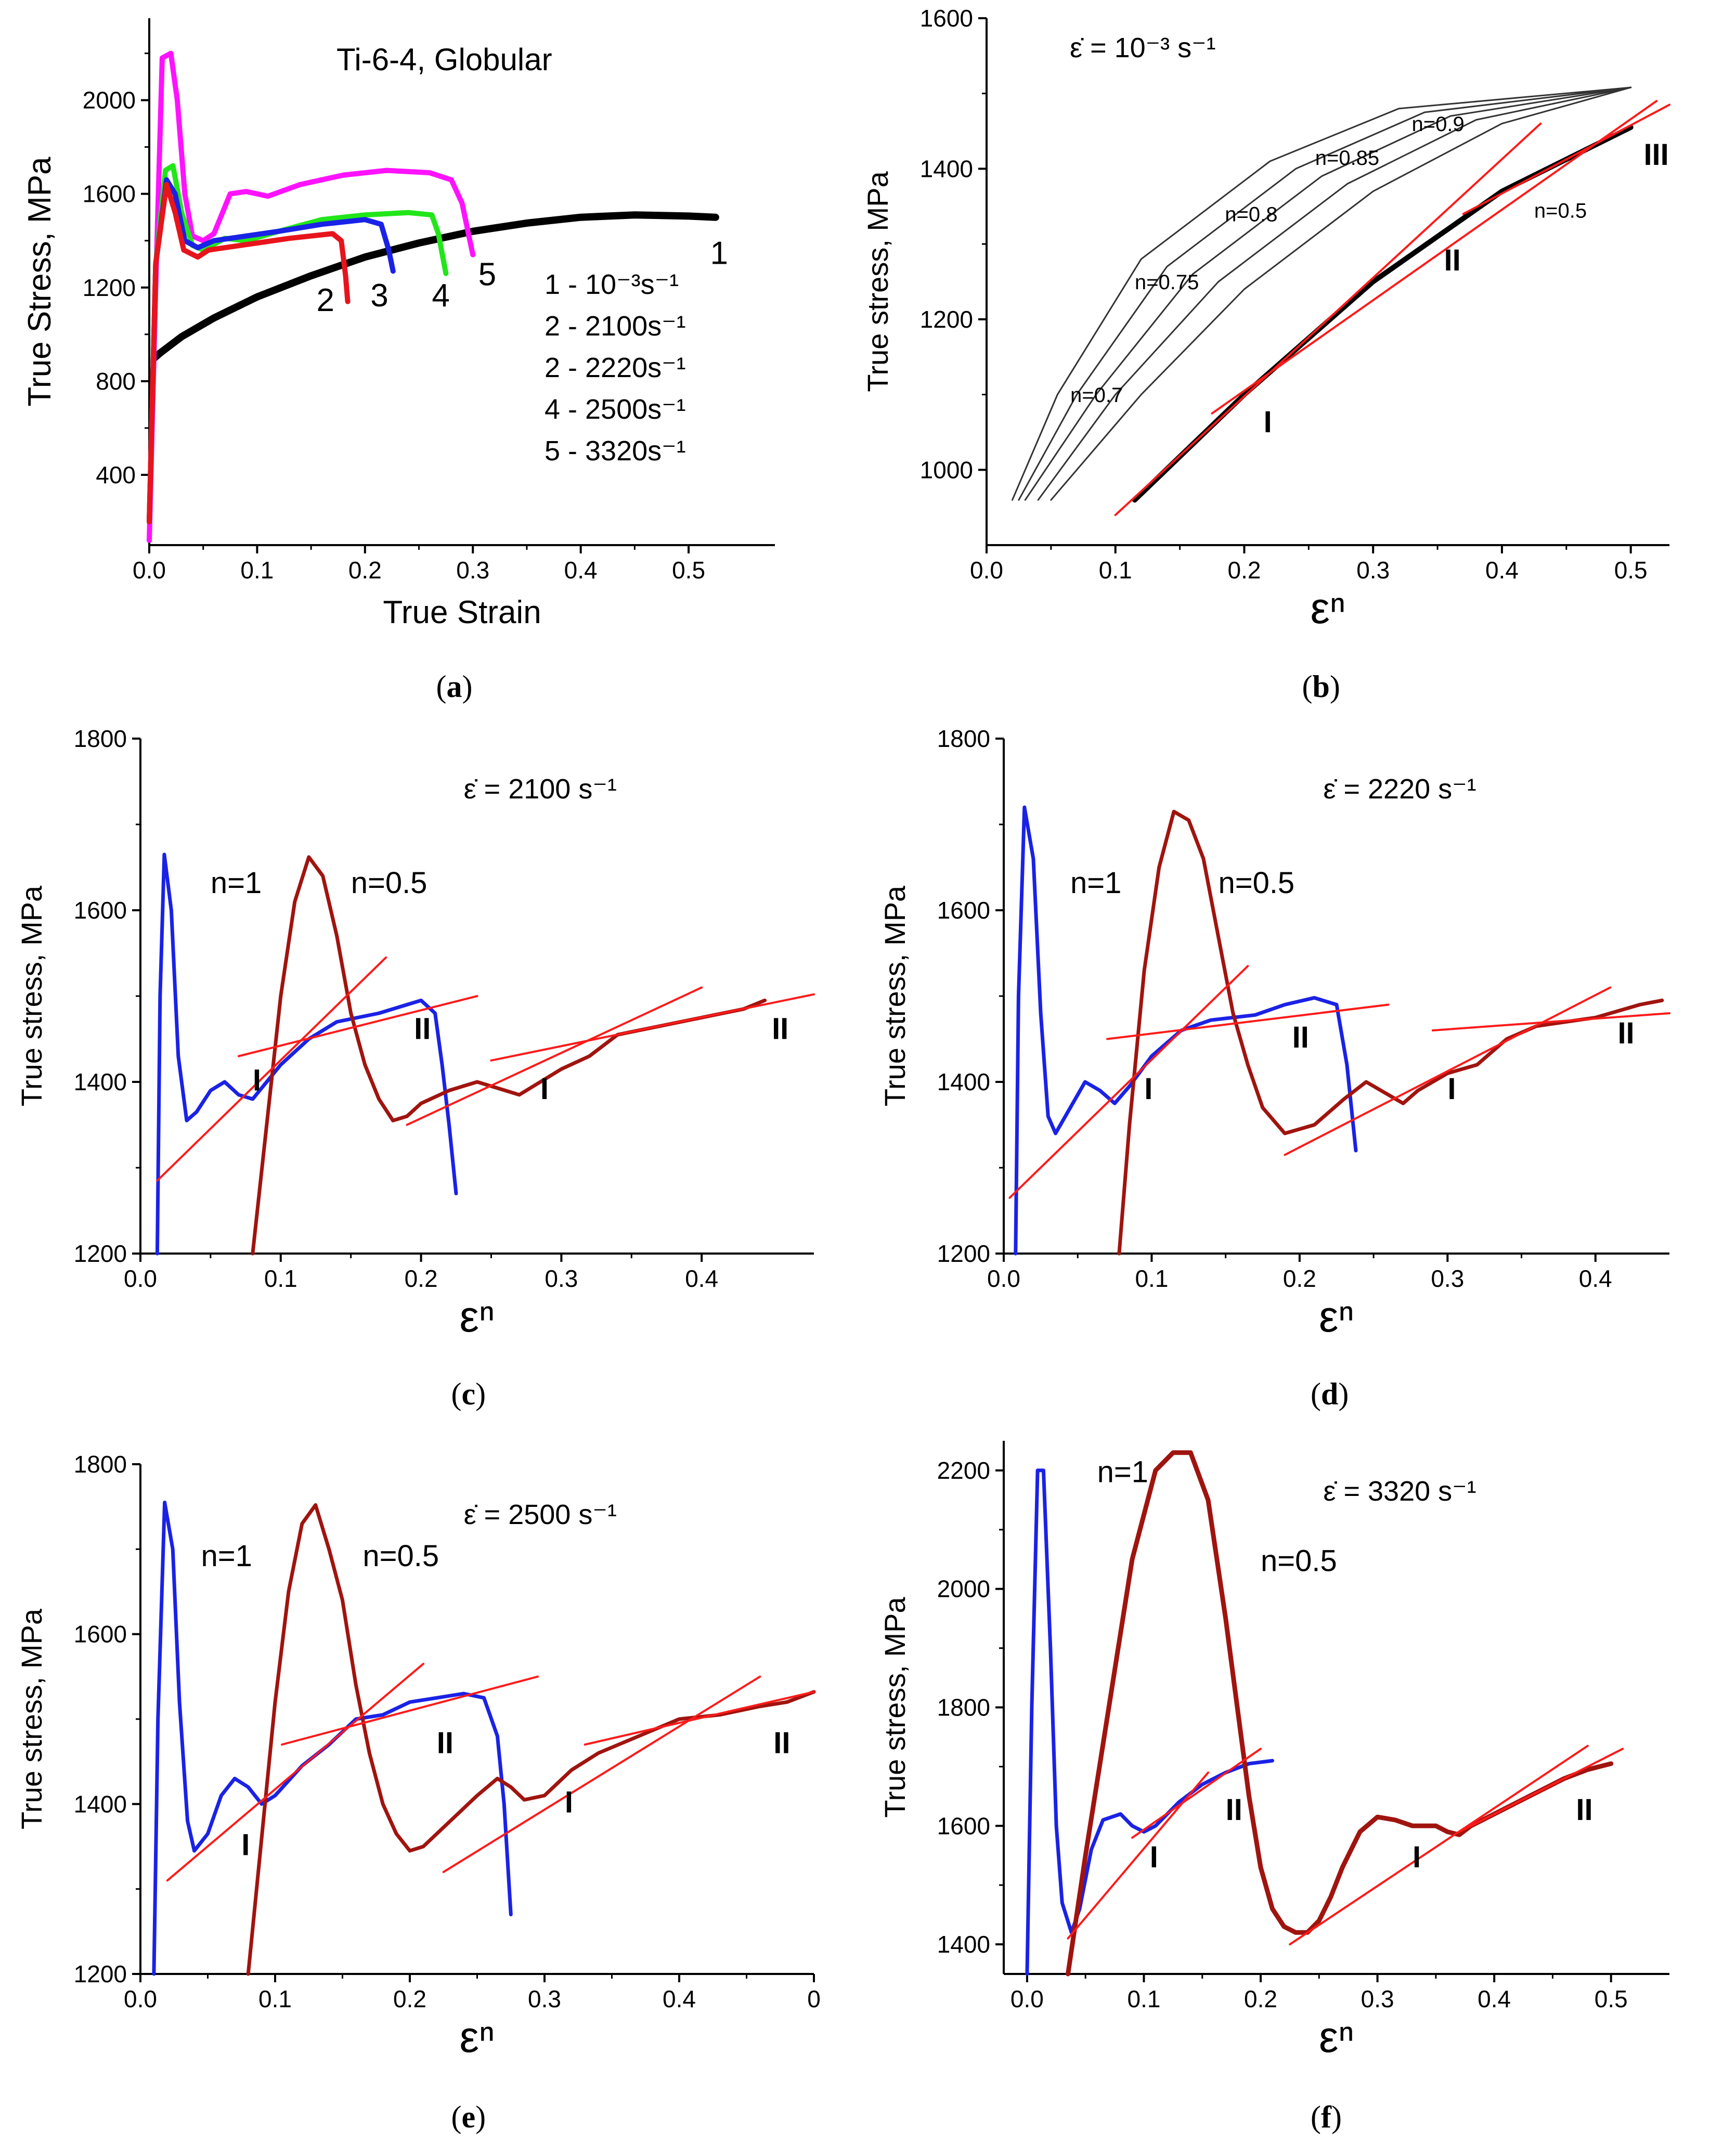 This screenshot has width=1736, height=2143. What do you see at coordinates (814, 1998) in the screenshot?
I see `x-tick-label: 0` at bounding box center [814, 1998].